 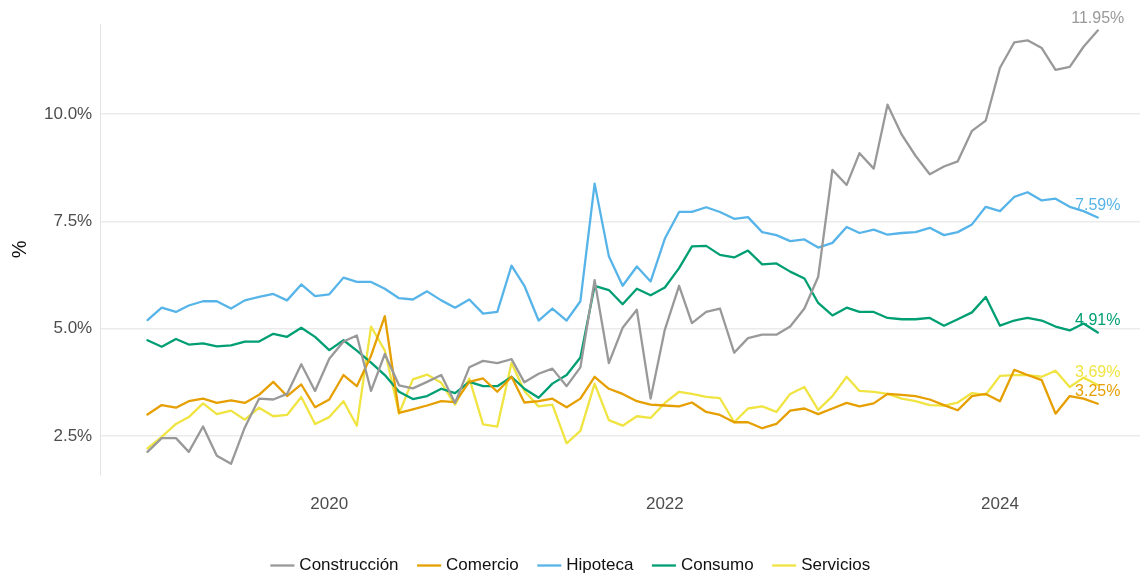 What do you see at coordinates (73, 328) in the screenshot?
I see `y-tick-label: 5.0%` at bounding box center [73, 328].